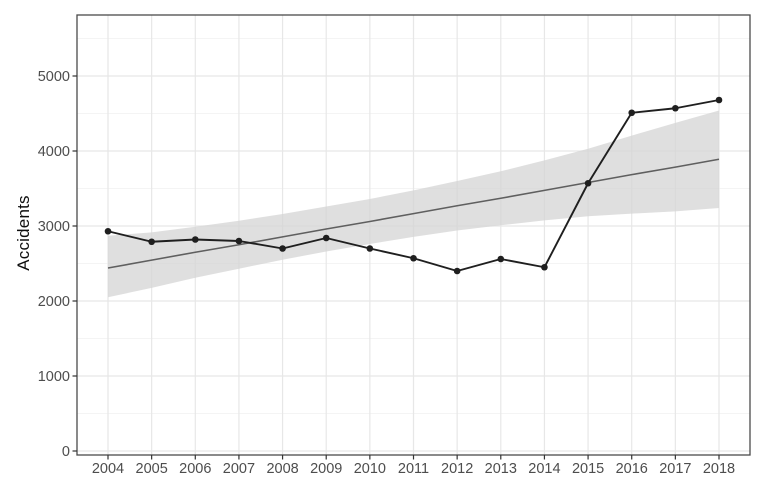 The width and height of the screenshot is (768, 497). I want to click on data-point-2015, so click(588, 183).